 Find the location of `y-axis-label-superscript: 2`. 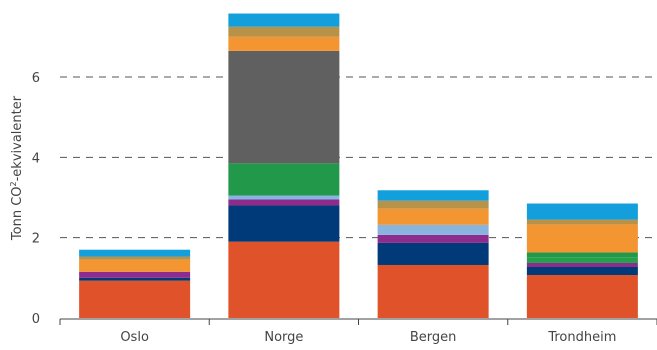

y-axis-label-superscript: 2 is located at coordinates (13, 183).